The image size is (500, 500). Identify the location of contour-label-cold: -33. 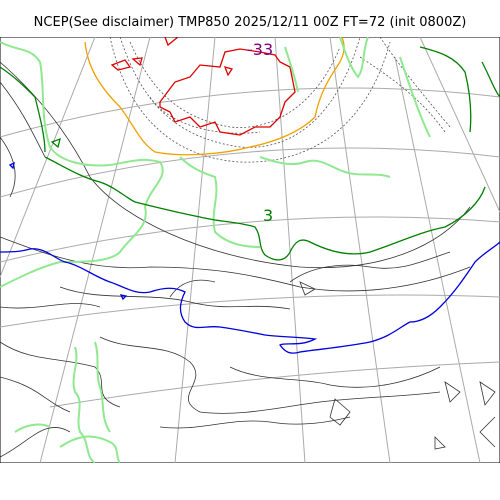
(260, 49).